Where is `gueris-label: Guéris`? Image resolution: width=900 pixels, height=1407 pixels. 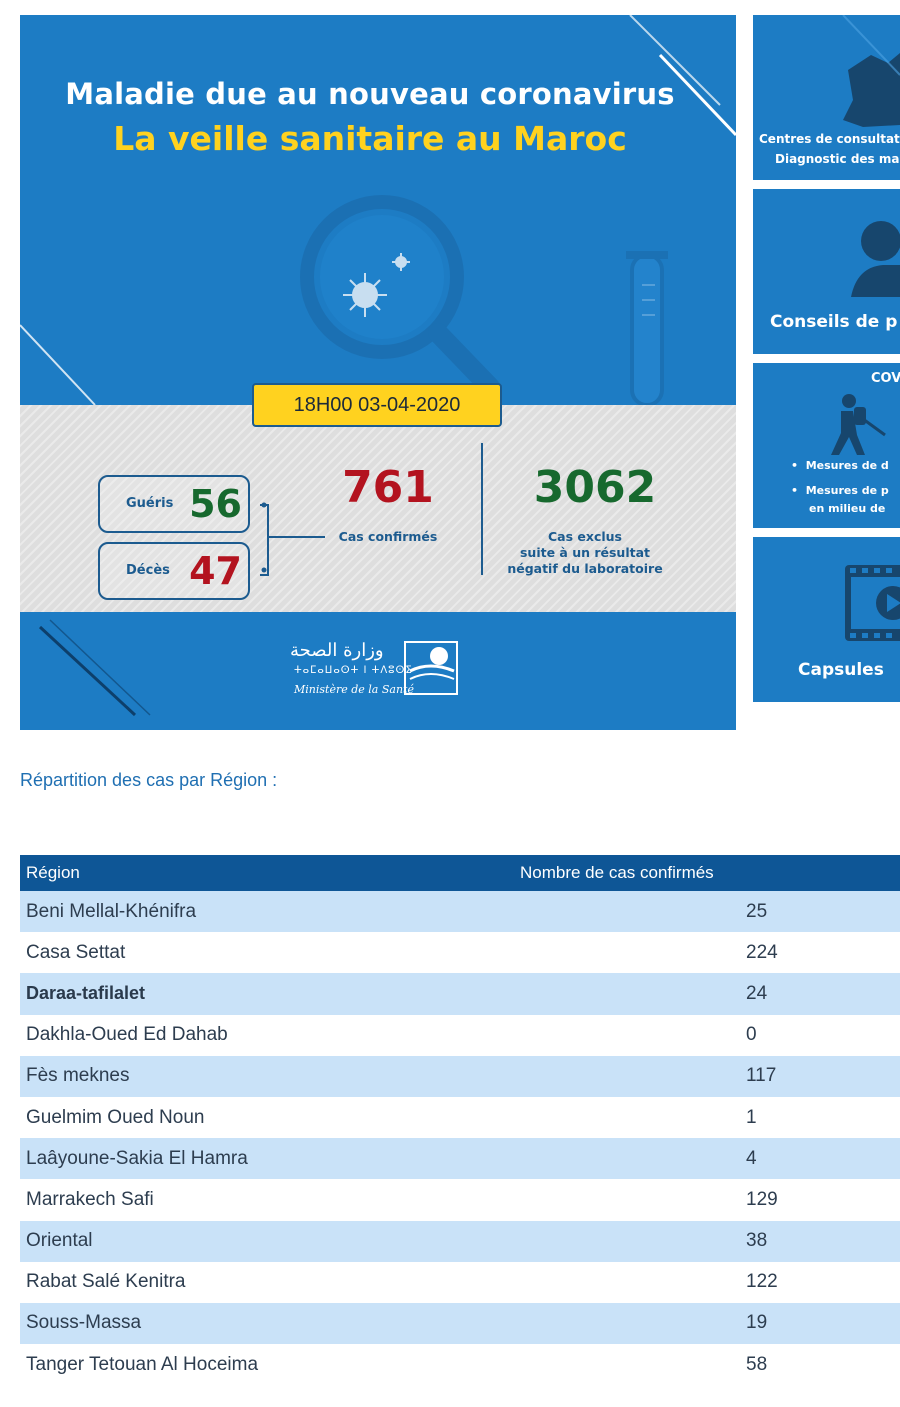
gueris-label: Guéris is located at coordinates (150, 503).